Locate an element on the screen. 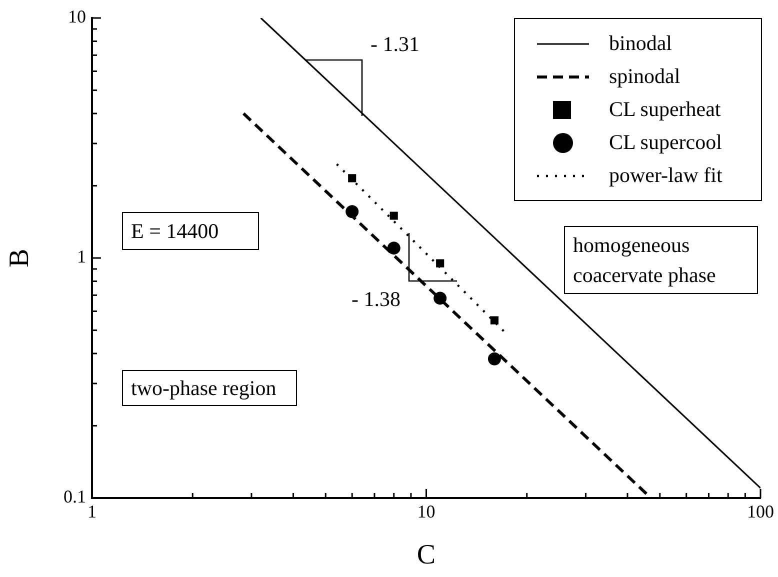 The image size is (778, 577). legend-label: binodal is located at coordinates (640, 43).